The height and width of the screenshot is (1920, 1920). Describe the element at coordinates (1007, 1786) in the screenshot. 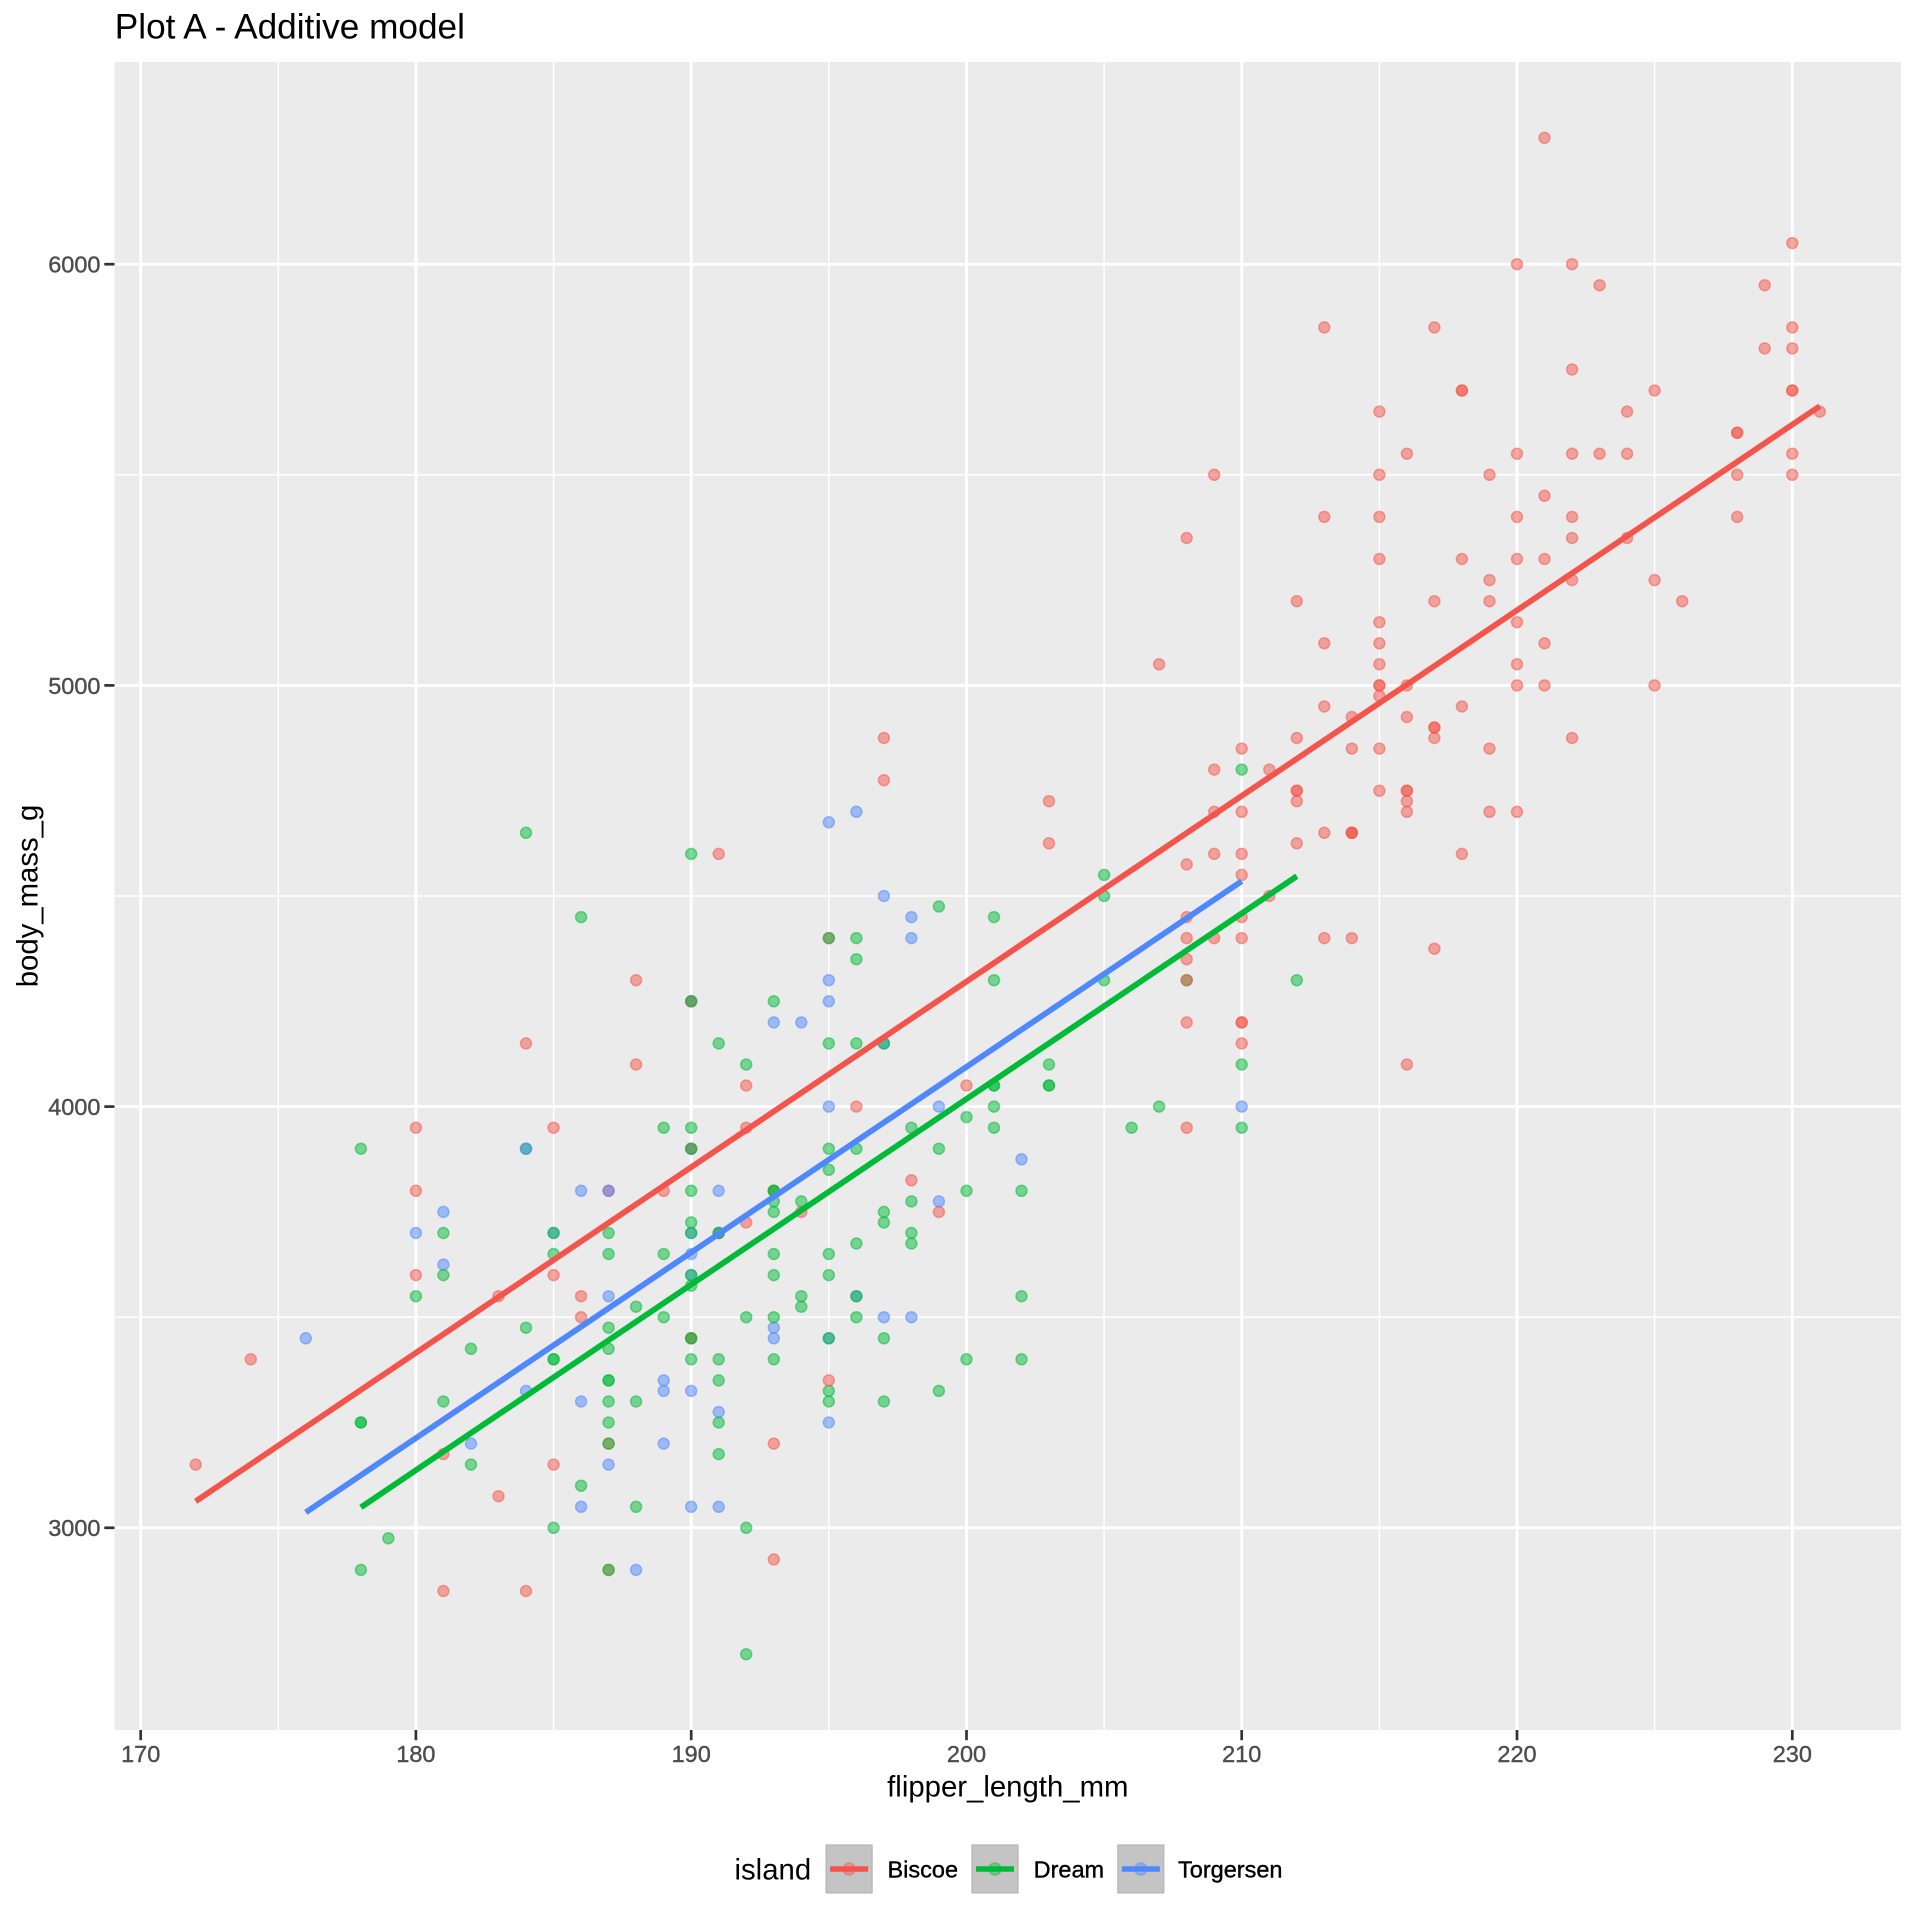

I see `svg-text: flipper_length_mm` at that location.